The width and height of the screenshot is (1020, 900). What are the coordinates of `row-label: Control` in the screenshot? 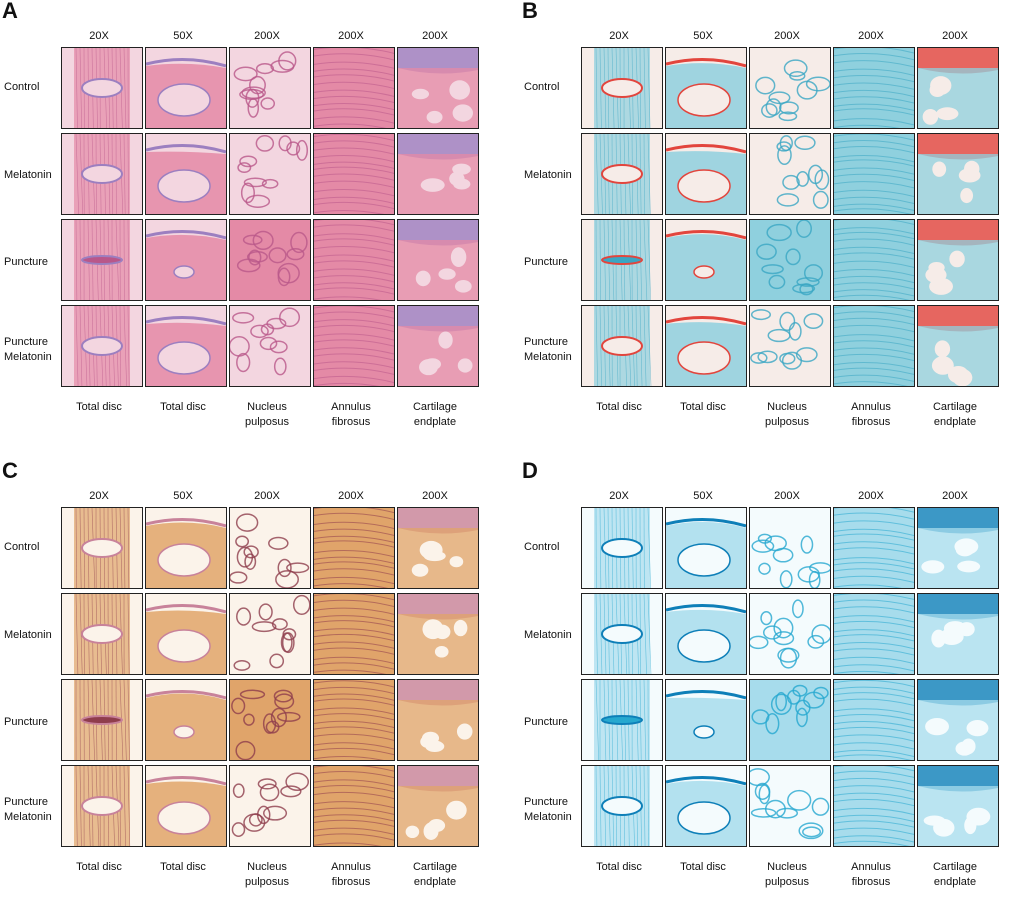 It's located at (541, 87).